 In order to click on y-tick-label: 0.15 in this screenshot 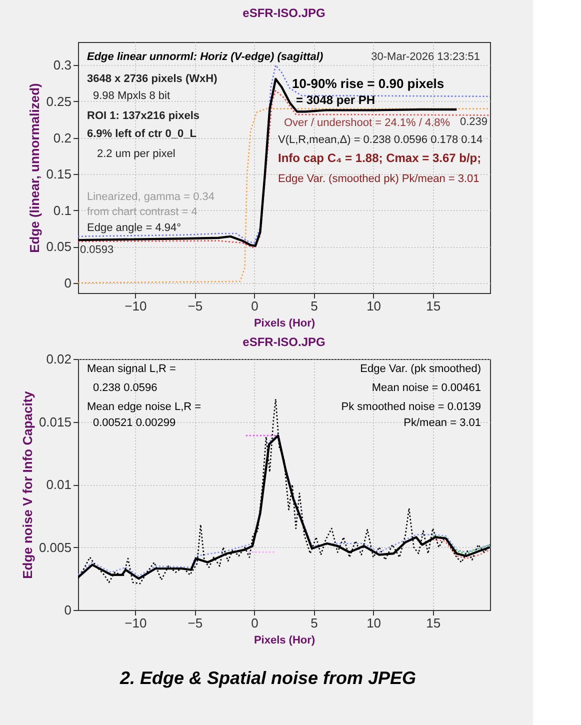, I will do `click(59, 174)`.